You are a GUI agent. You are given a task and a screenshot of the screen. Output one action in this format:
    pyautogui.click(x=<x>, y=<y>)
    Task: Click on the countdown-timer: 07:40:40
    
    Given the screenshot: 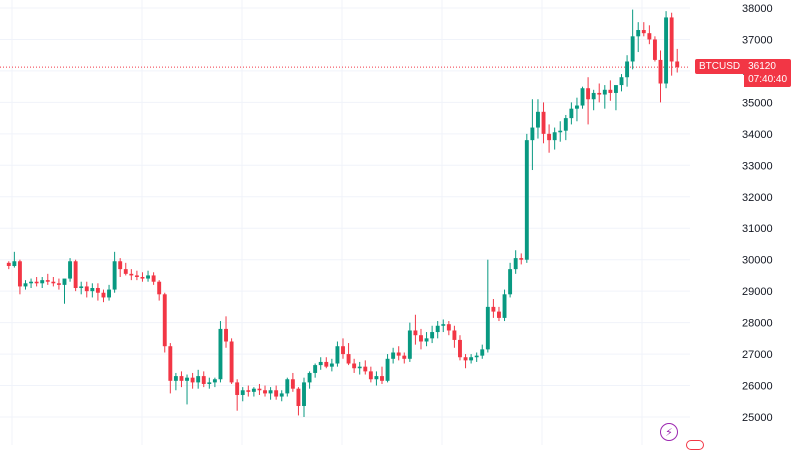 What is the action you would take?
    pyautogui.click(x=768, y=79)
    